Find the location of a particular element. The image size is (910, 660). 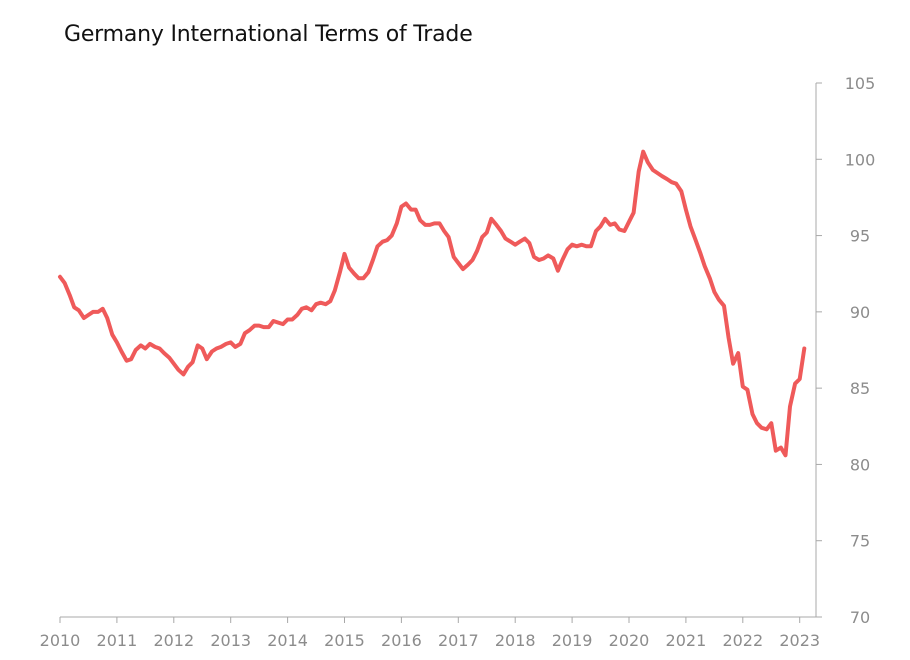

y-tick-label: 85 is located at coordinates (860, 388).